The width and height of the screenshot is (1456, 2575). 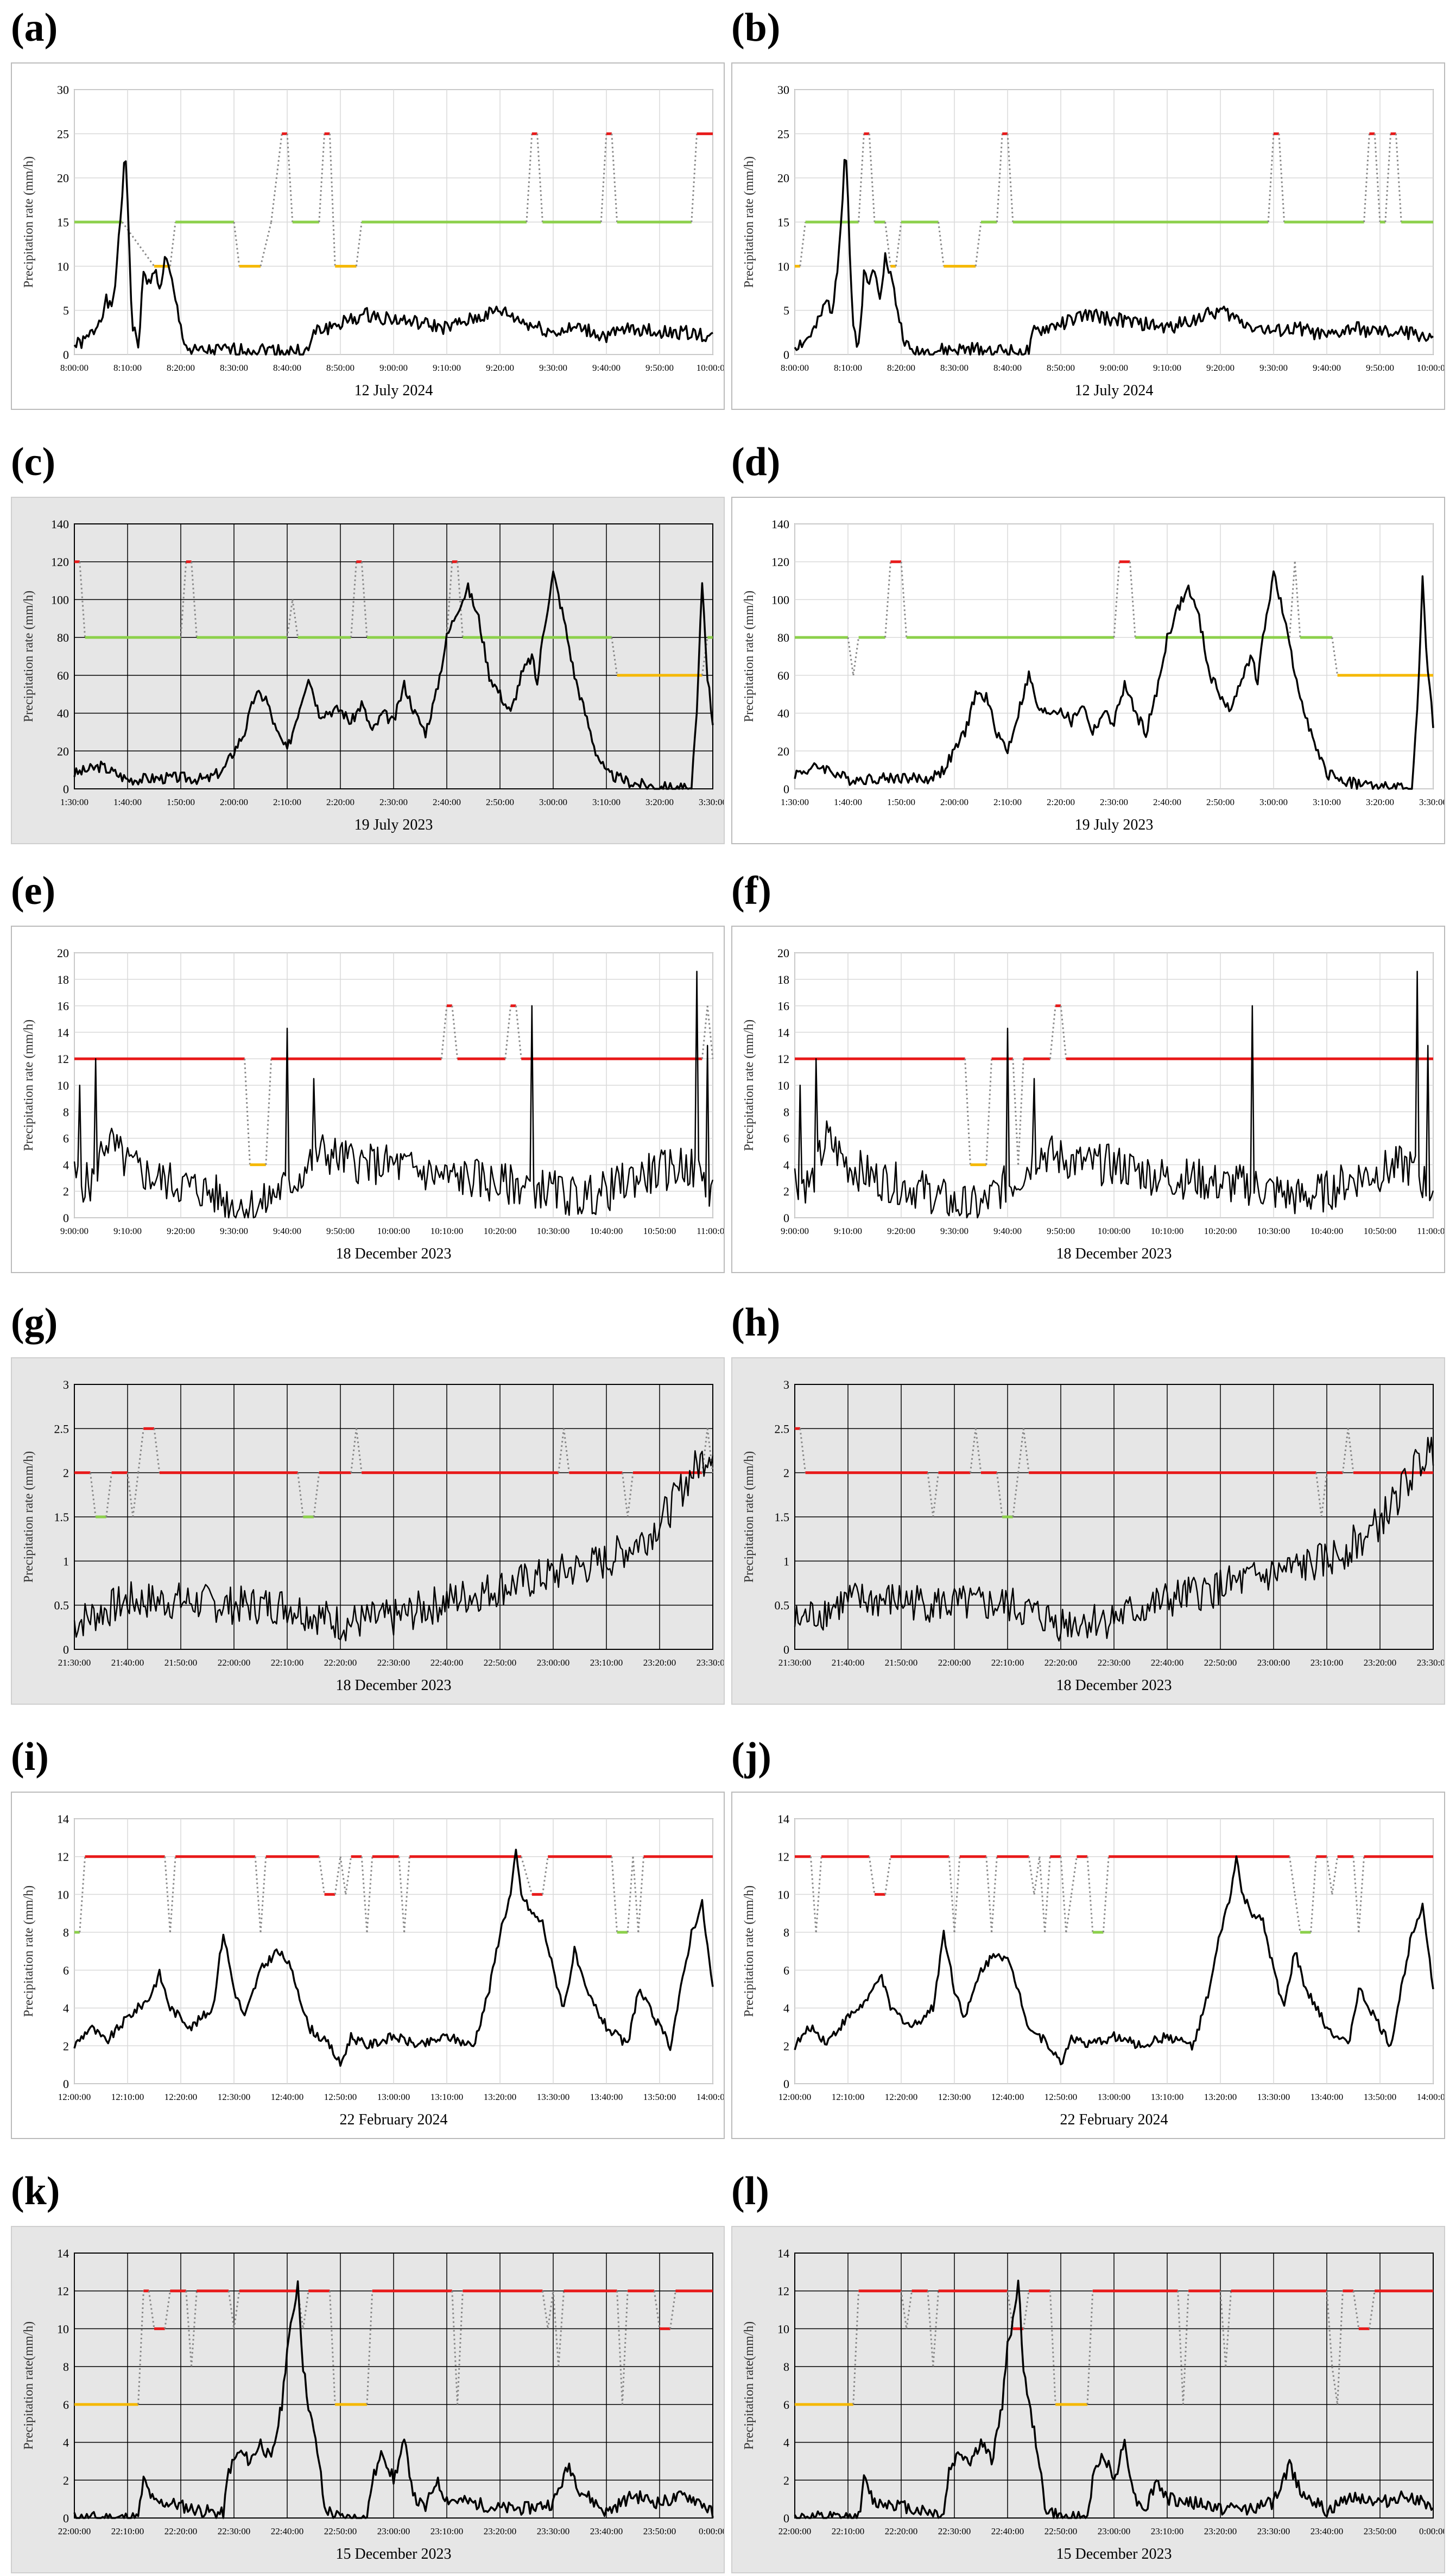 I want to click on x-tick-label: 10:00:00, so click(x=1114, y=1231).